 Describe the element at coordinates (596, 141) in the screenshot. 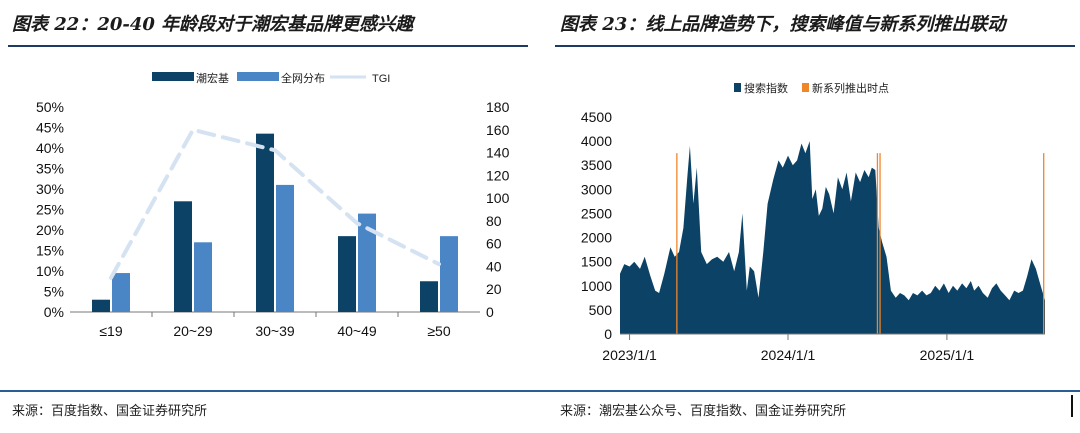

I see `y-tick-label: 4000` at that location.